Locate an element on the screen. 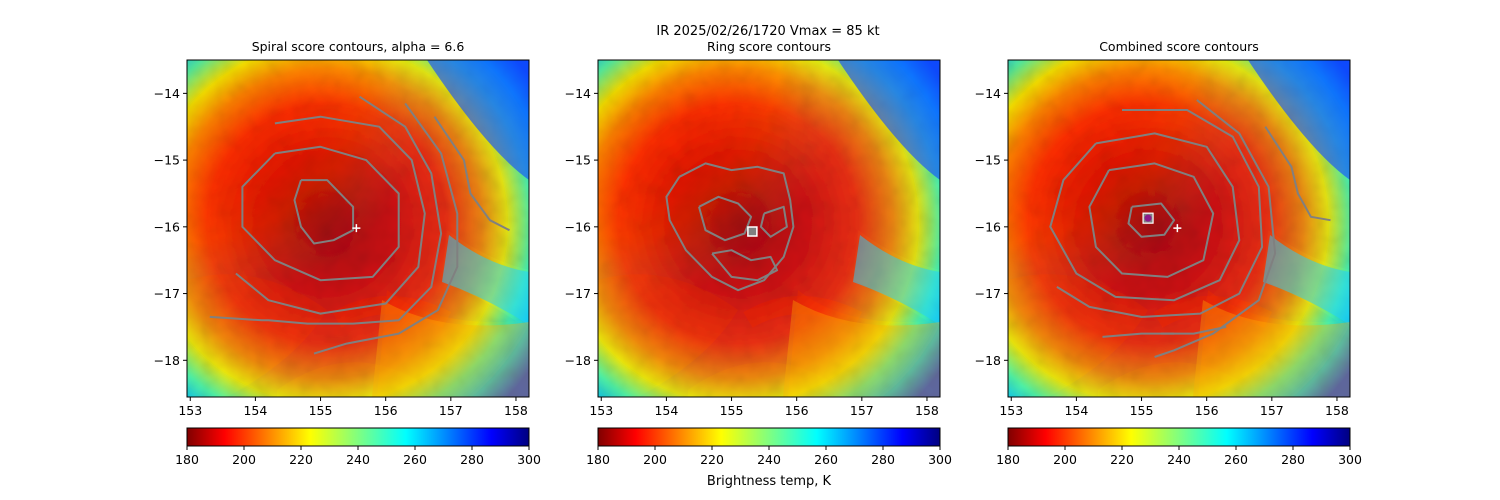 Image resolution: width=1500 pixels, height=500 pixels. center-square-marker is located at coordinates (752, 231).